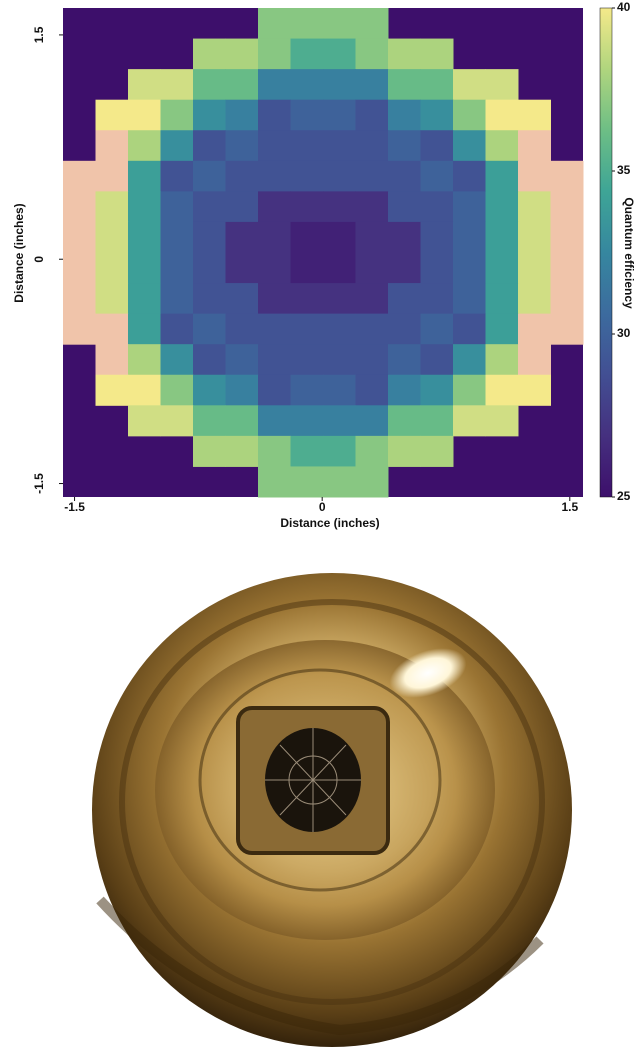  What do you see at coordinates (428, 673) in the screenshot?
I see `light-glare` at bounding box center [428, 673].